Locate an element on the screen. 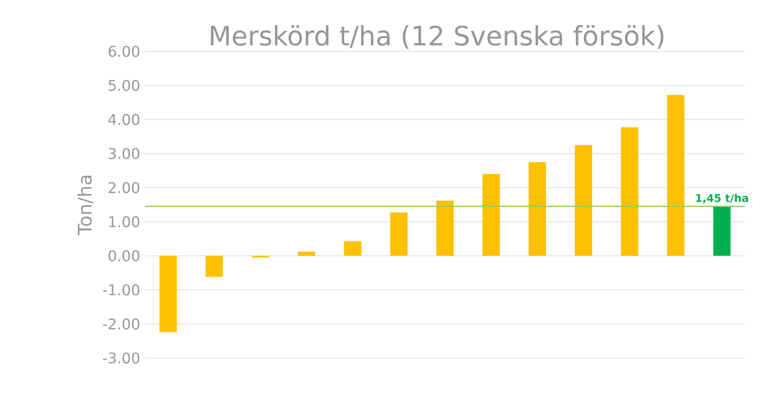 This screenshot has width=768, height=395. y-tick-label: 1.00 is located at coordinates (124, 222).